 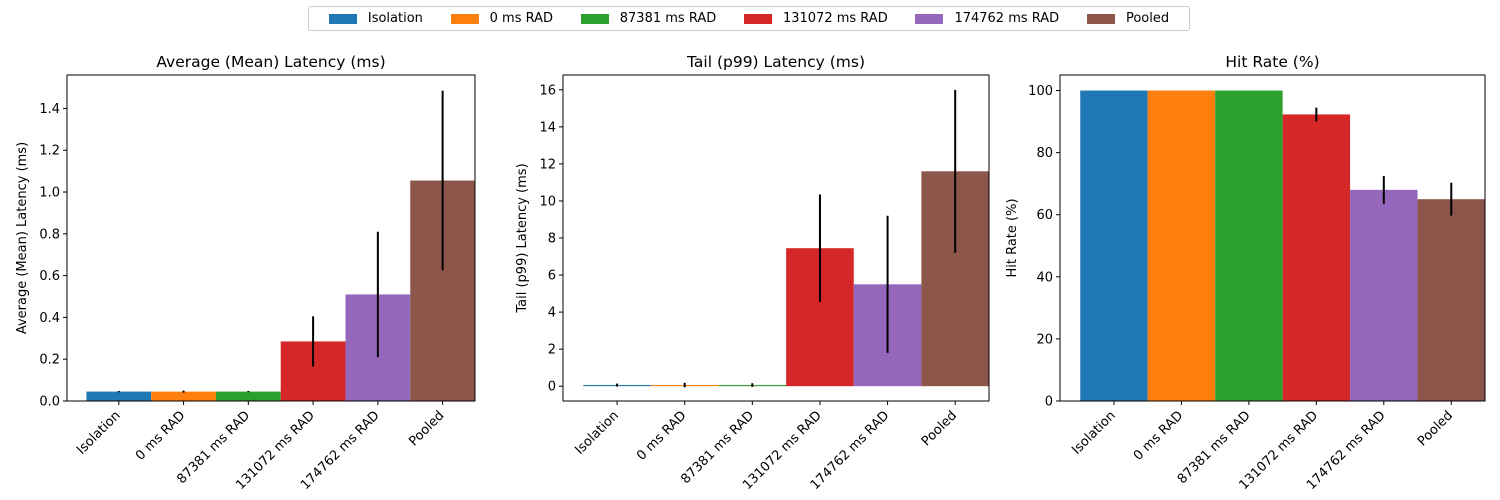 What do you see at coordinates (22, 238) in the screenshot?
I see `y-axis-label: Average (Mean) Latency (ms)` at bounding box center [22, 238].